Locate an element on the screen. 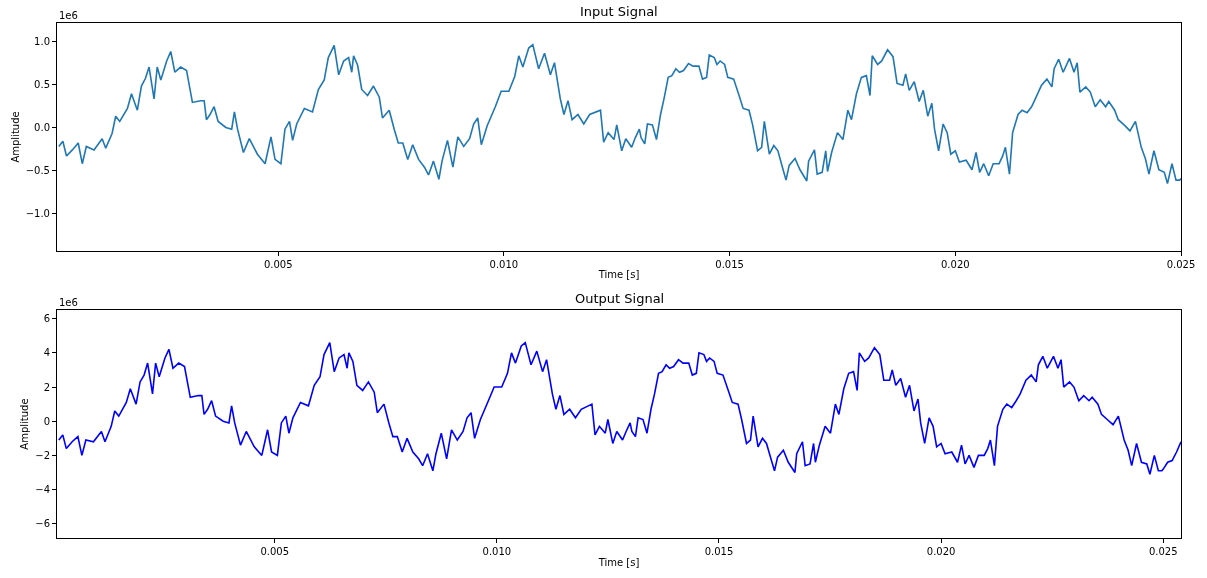  y-tick-label: 0 is located at coordinates (46, 421).